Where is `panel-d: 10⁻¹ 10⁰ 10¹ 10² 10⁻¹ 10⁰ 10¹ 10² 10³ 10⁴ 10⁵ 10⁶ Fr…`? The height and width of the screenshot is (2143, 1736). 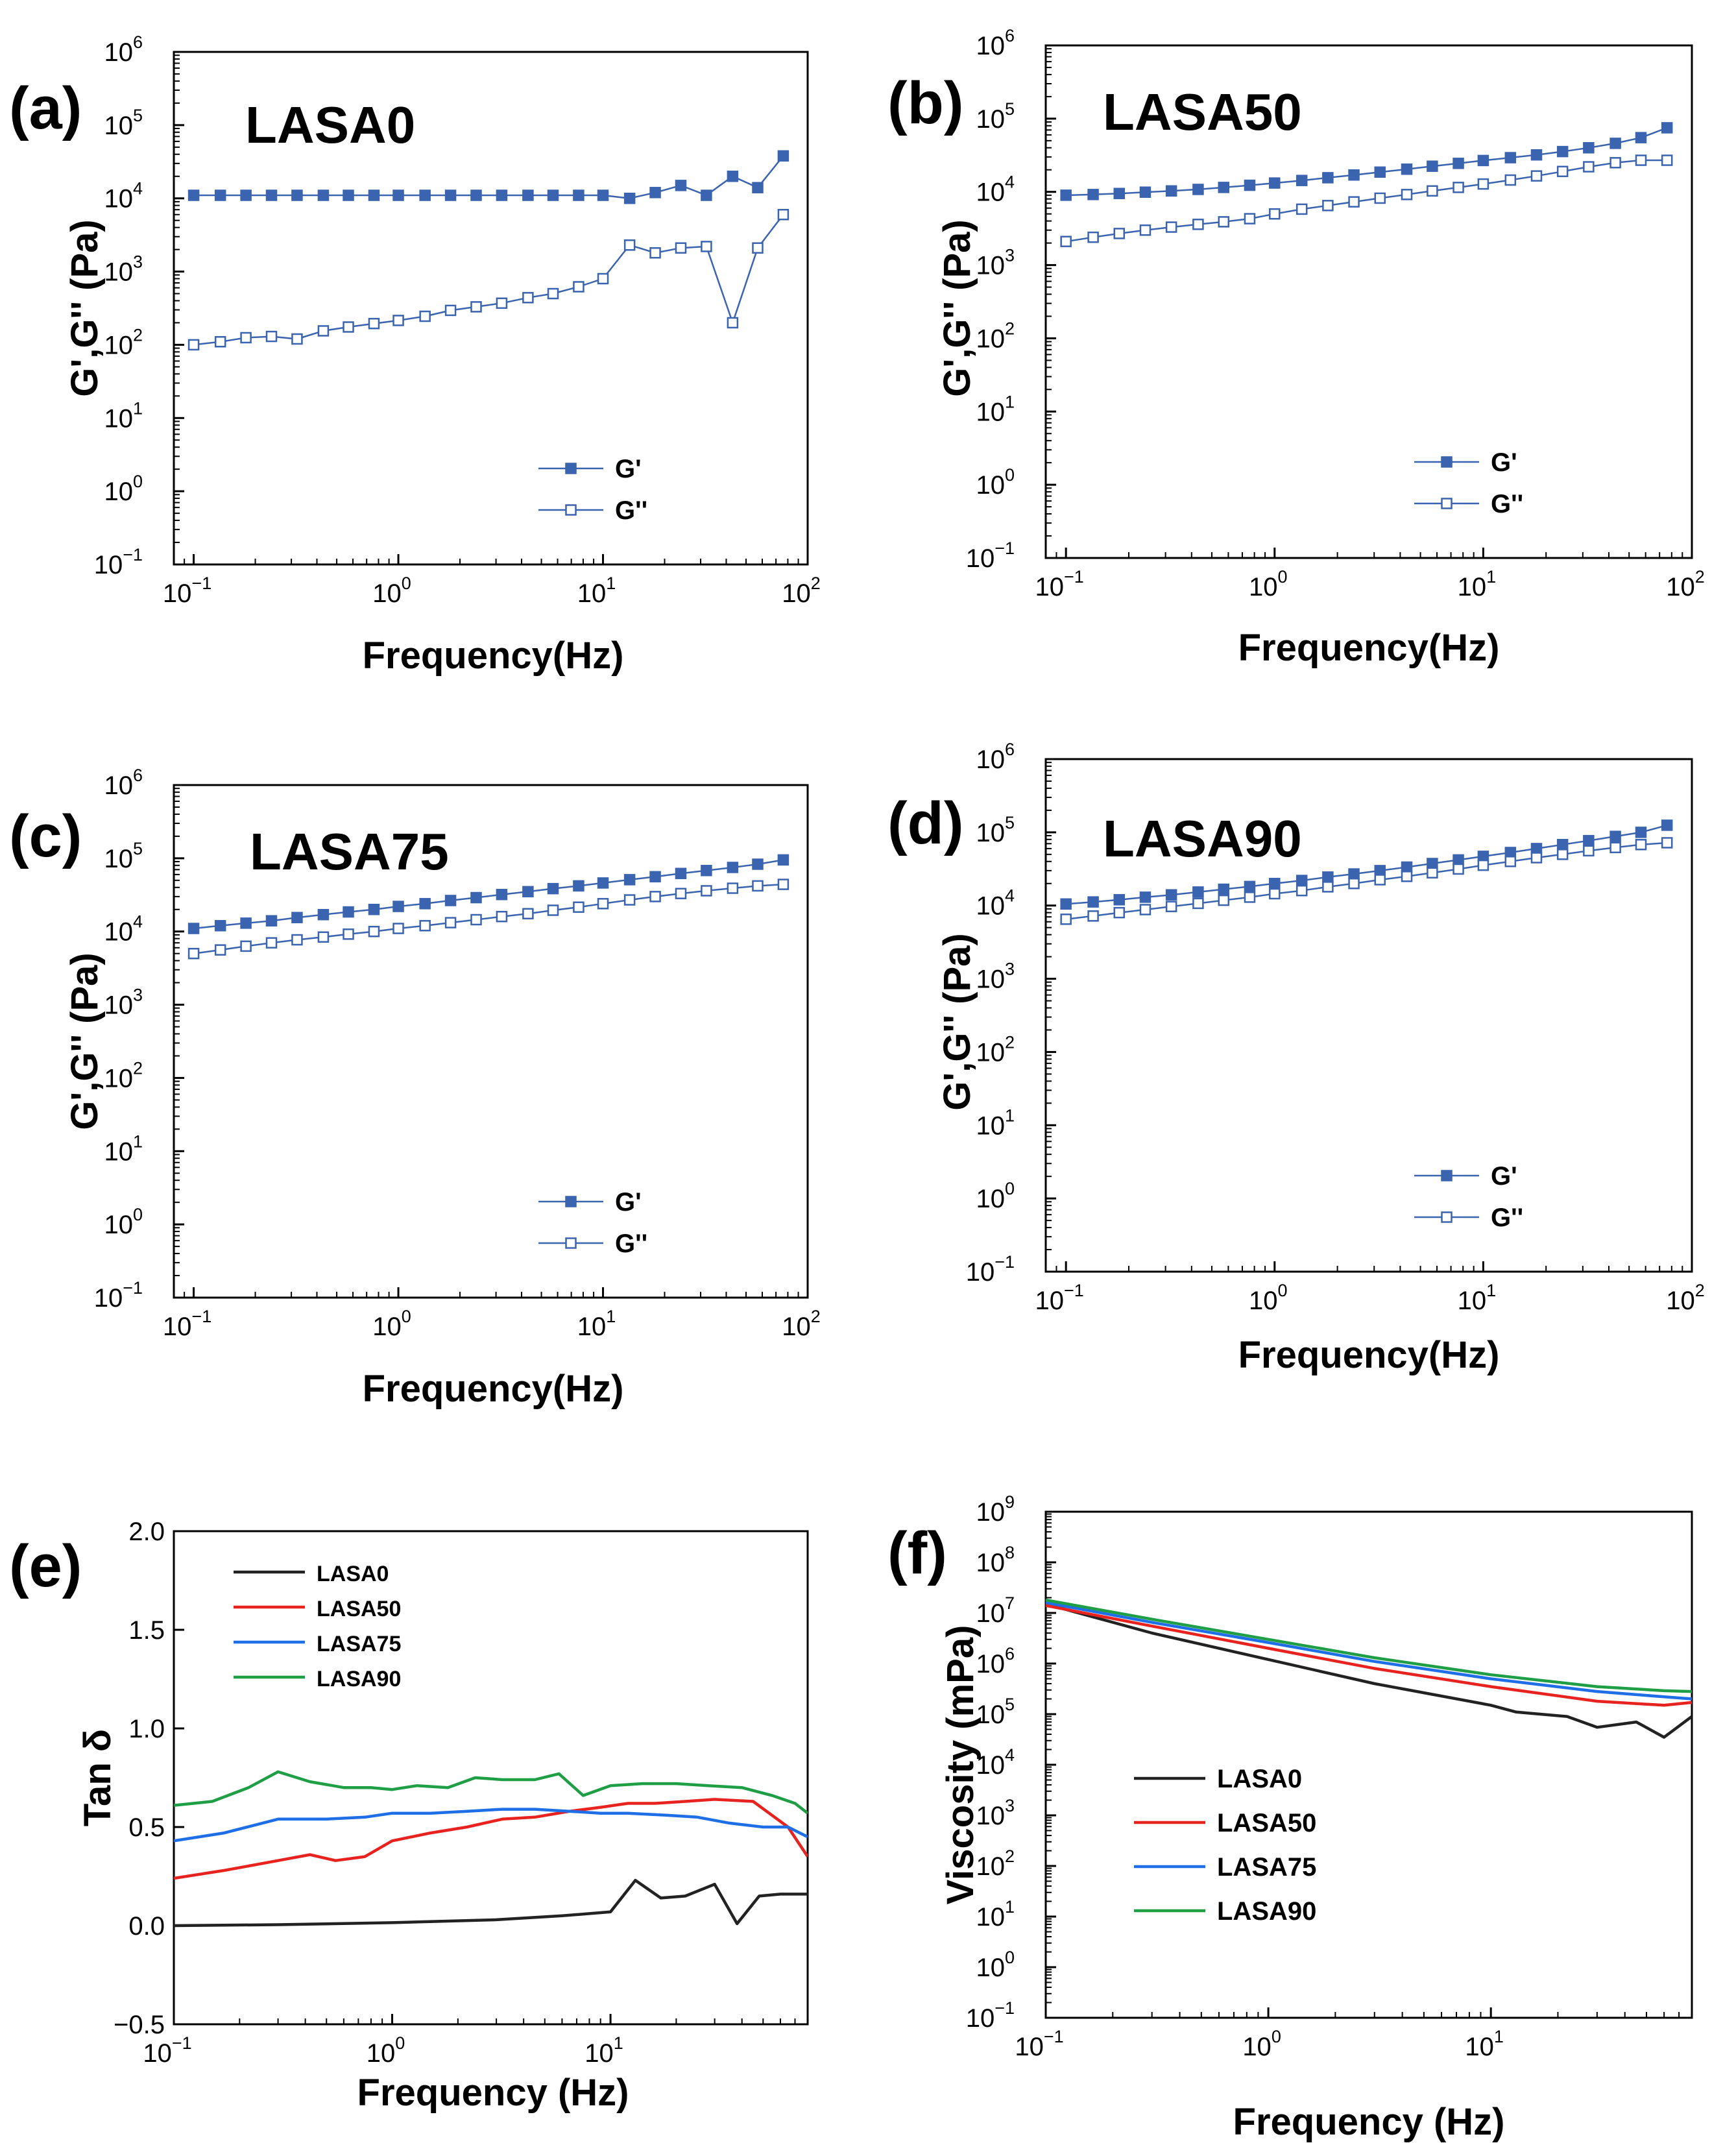
panel-d: 10⁻¹ 10⁰ 10¹ 10² 10⁻¹ 10⁰ 10¹ 10² 10³ 10⁴ 10⁵ 10⁶ Fr… is located at coordinates (1296, 1058).